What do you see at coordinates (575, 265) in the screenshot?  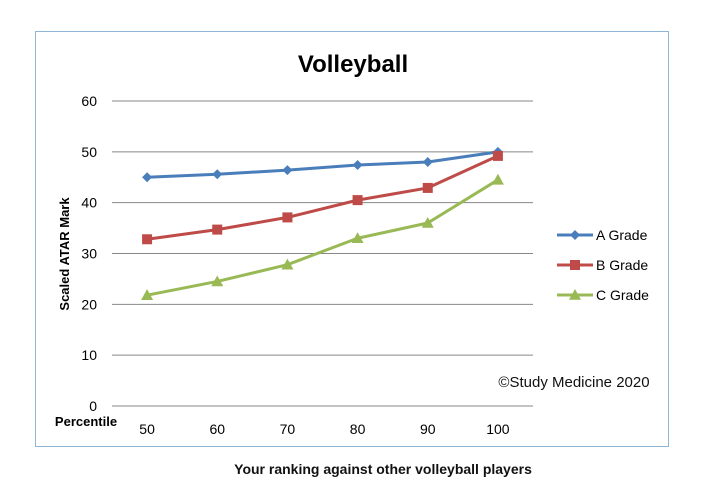 I see `legend-marker-b-grade` at bounding box center [575, 265].